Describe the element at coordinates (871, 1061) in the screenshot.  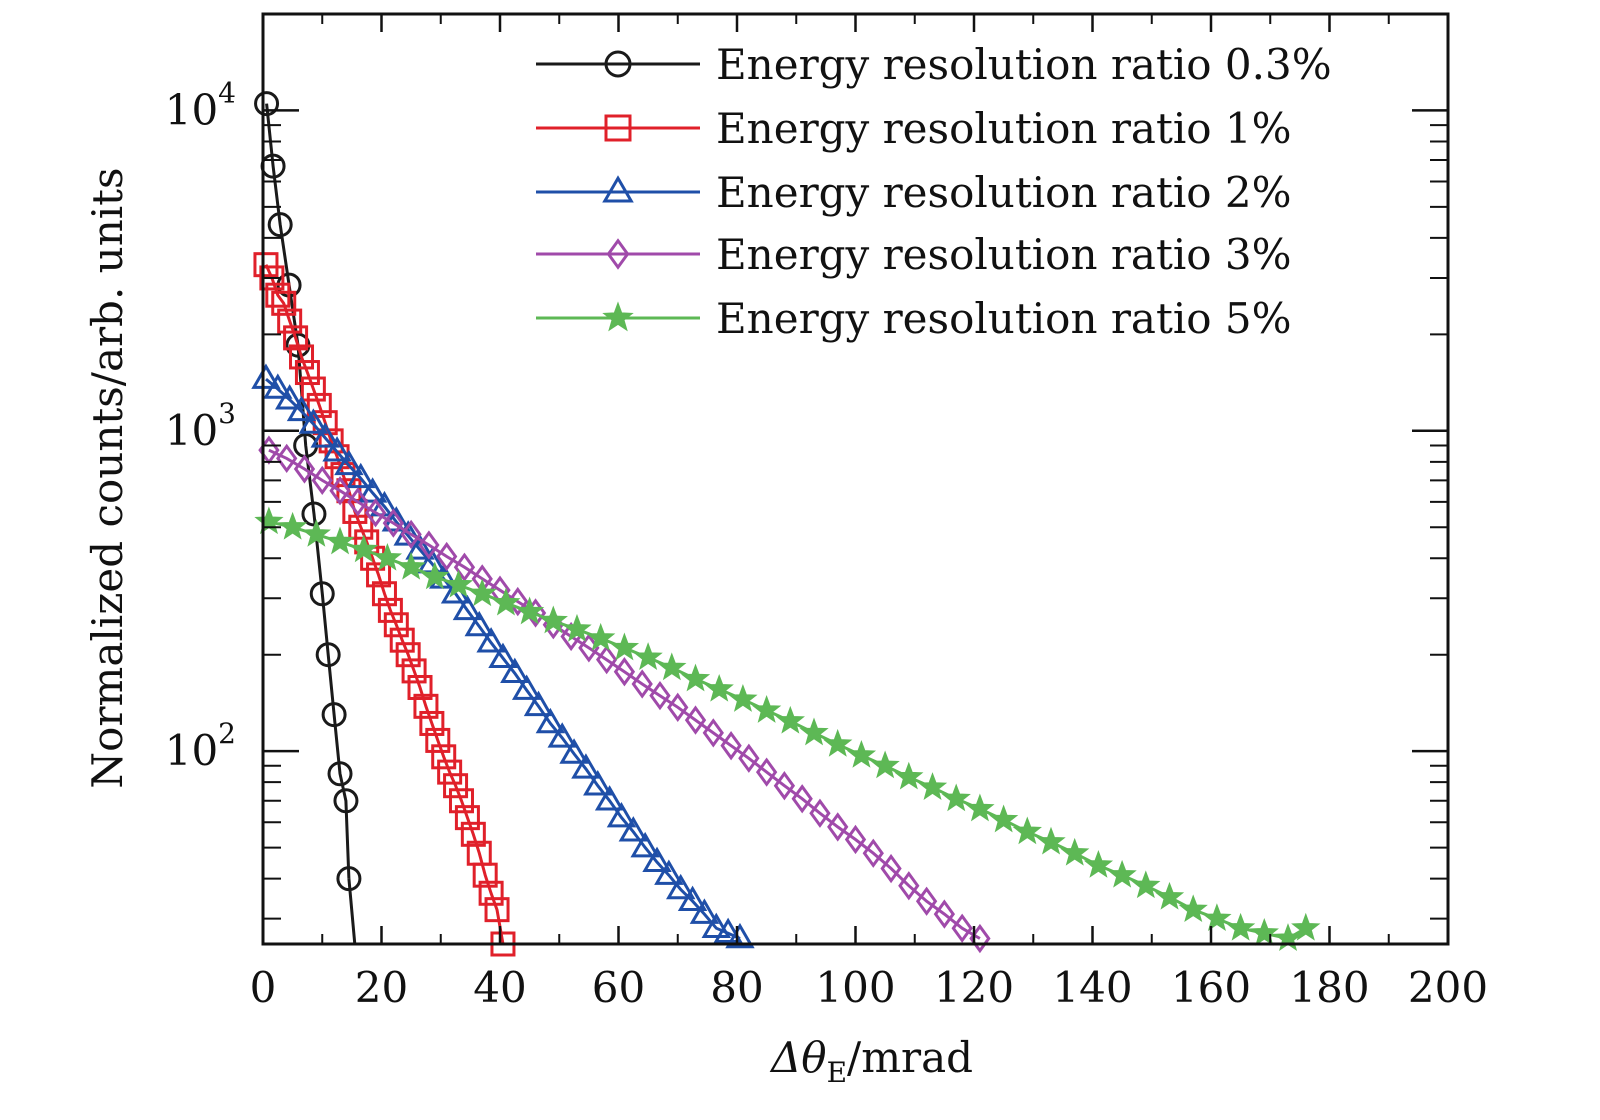
I see `x-axis-title: ΔθE/mrad` at that location.